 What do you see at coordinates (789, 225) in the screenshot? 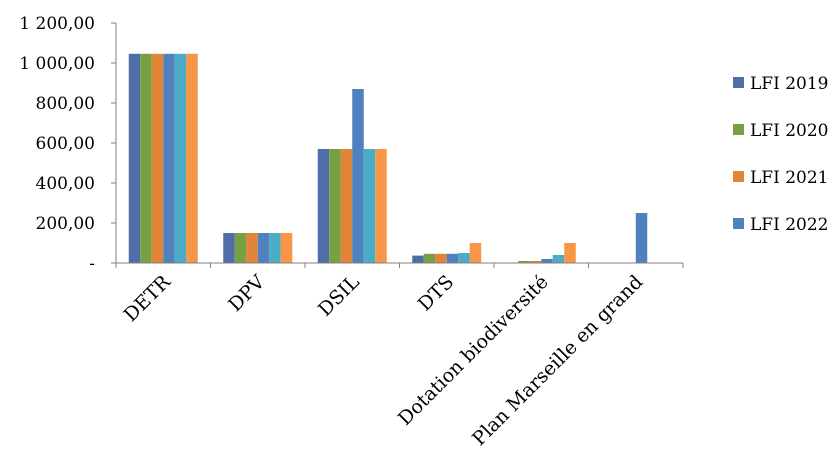
I see `legend-label: LFI 2022` at bounding box center [789, 225].